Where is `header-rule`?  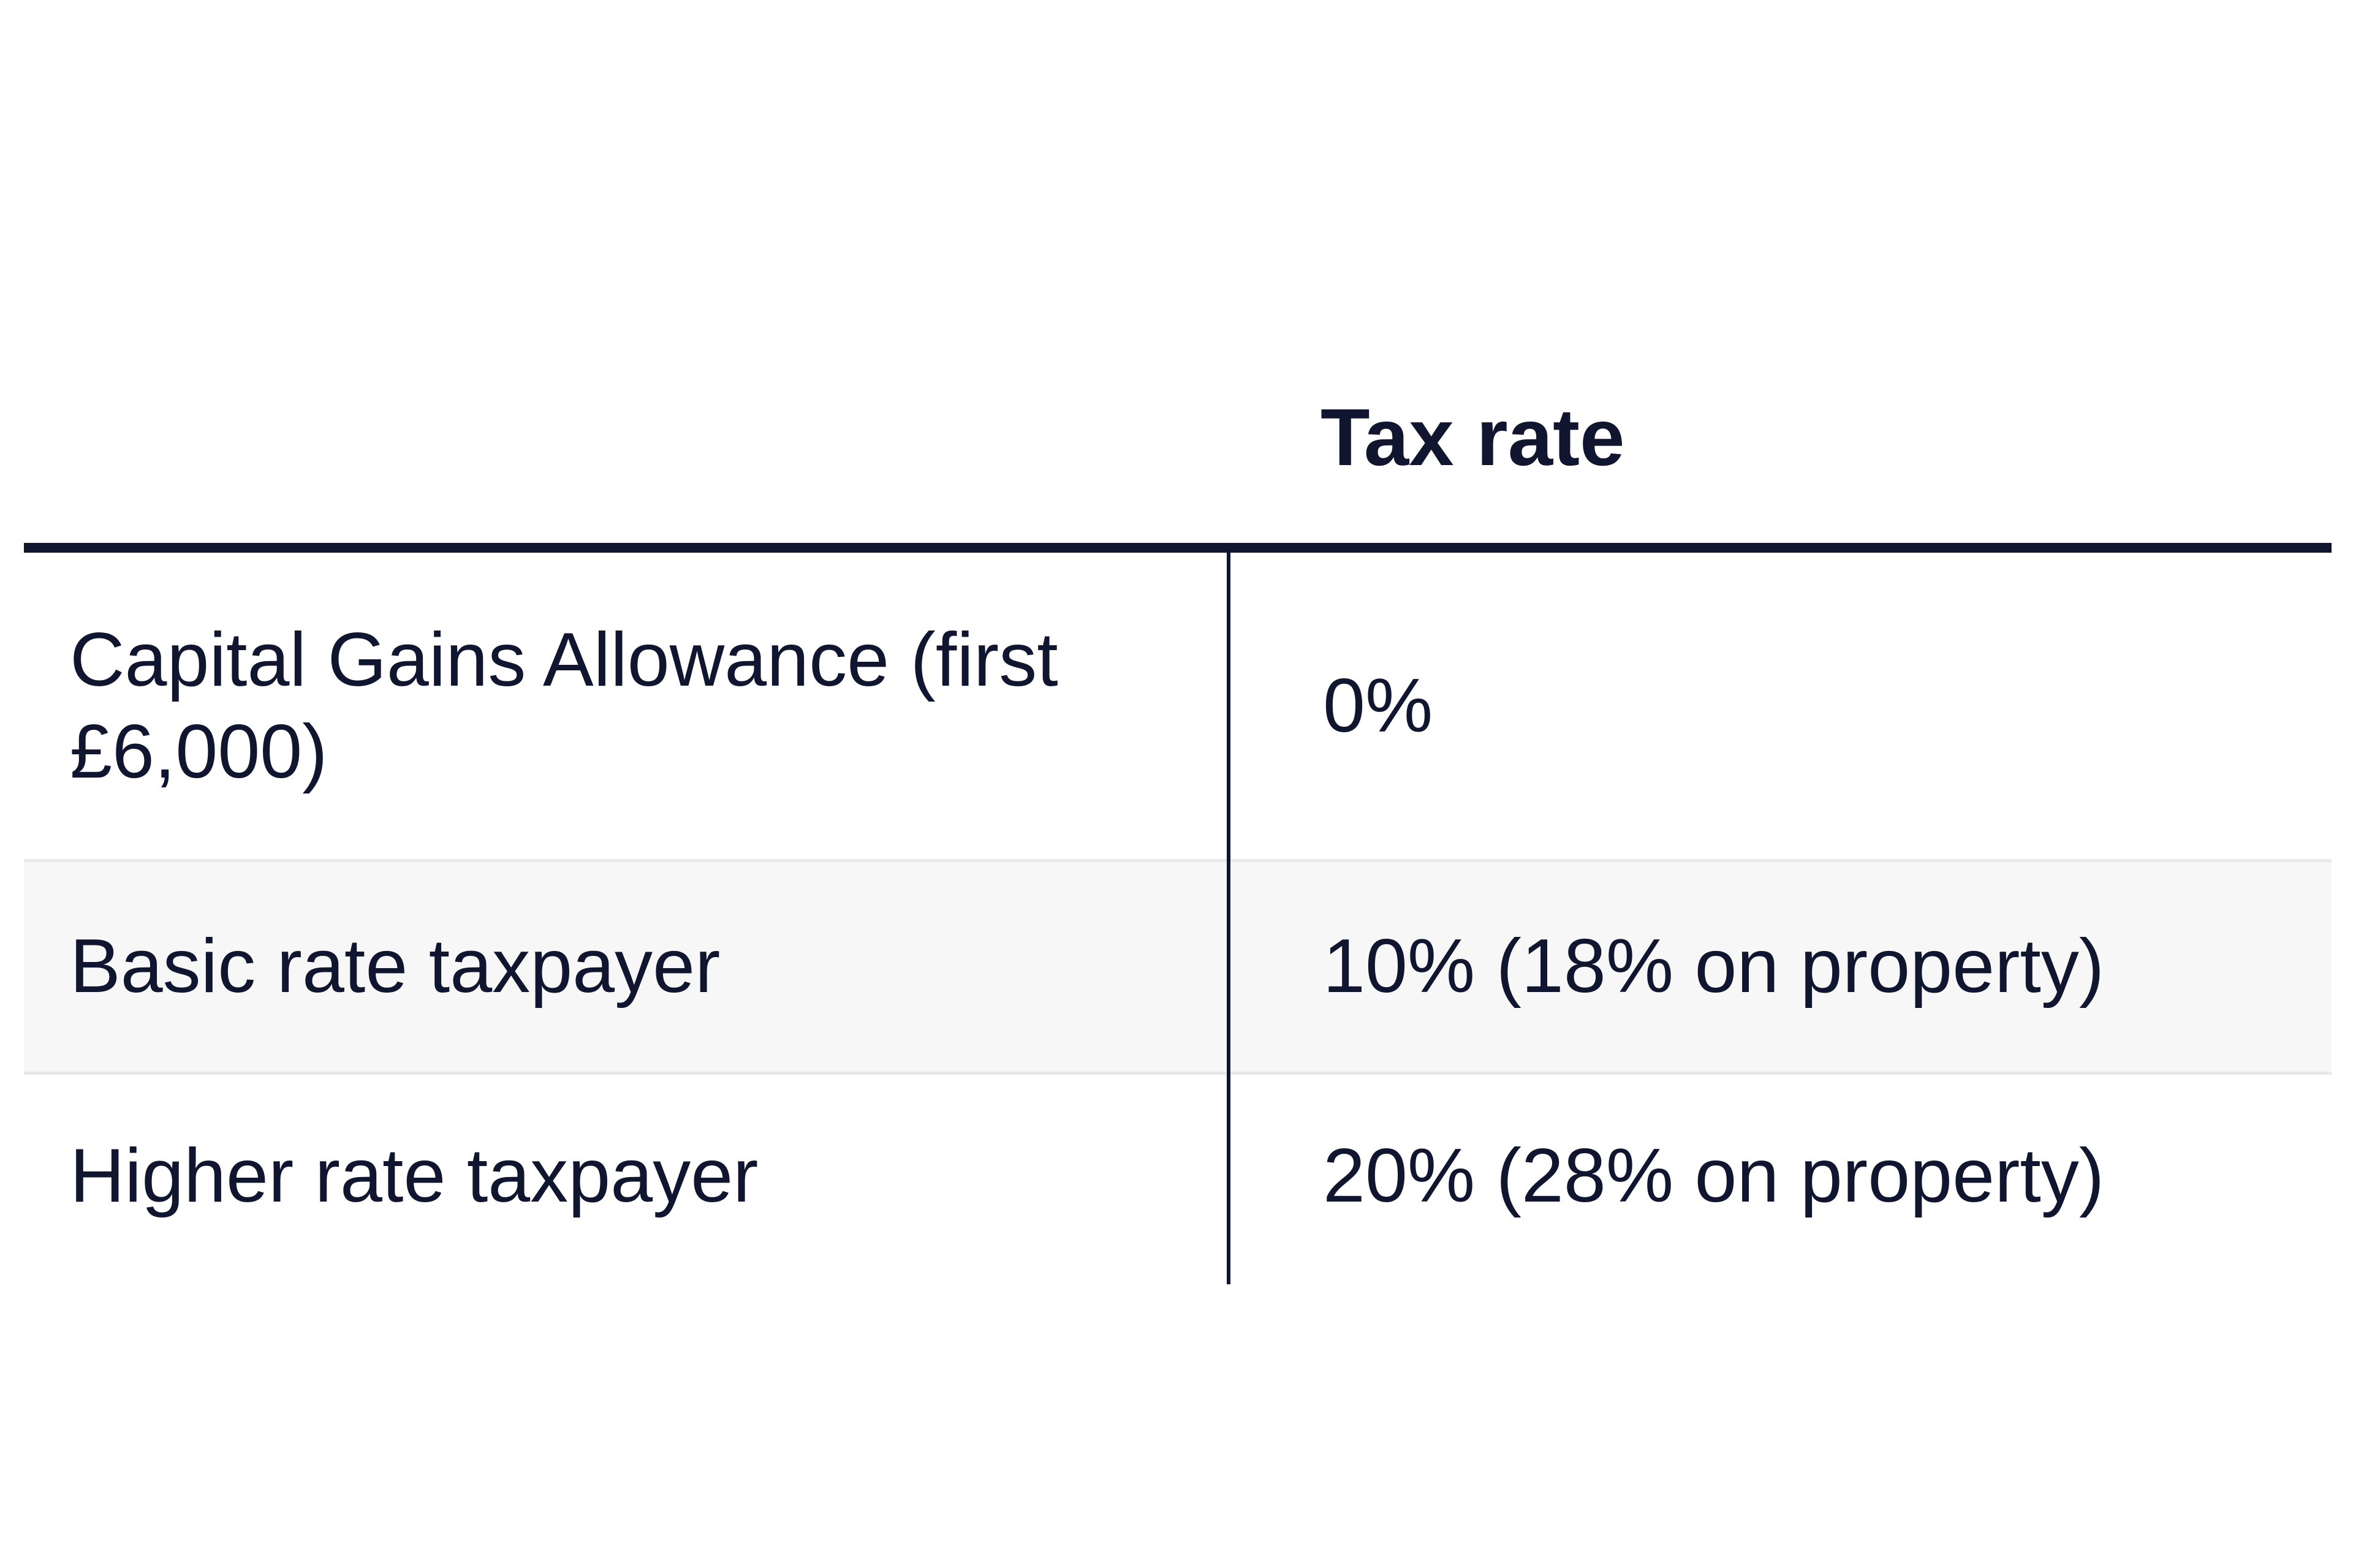
header-rule is located at coordinates (1178, 548).